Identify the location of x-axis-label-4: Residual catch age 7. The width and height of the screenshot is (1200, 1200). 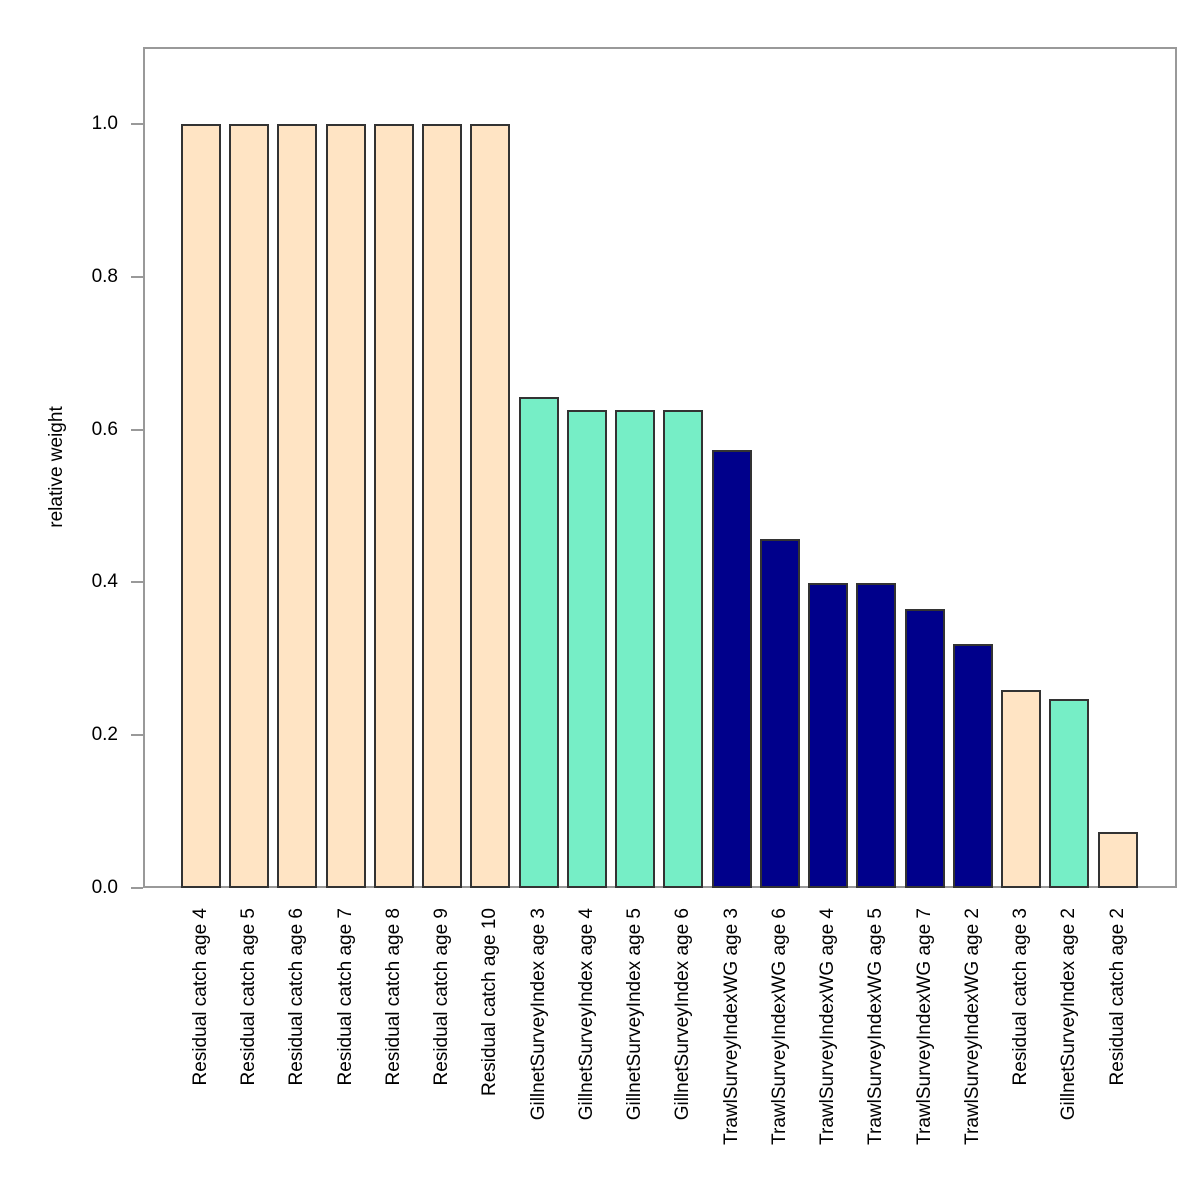
(345, 997).